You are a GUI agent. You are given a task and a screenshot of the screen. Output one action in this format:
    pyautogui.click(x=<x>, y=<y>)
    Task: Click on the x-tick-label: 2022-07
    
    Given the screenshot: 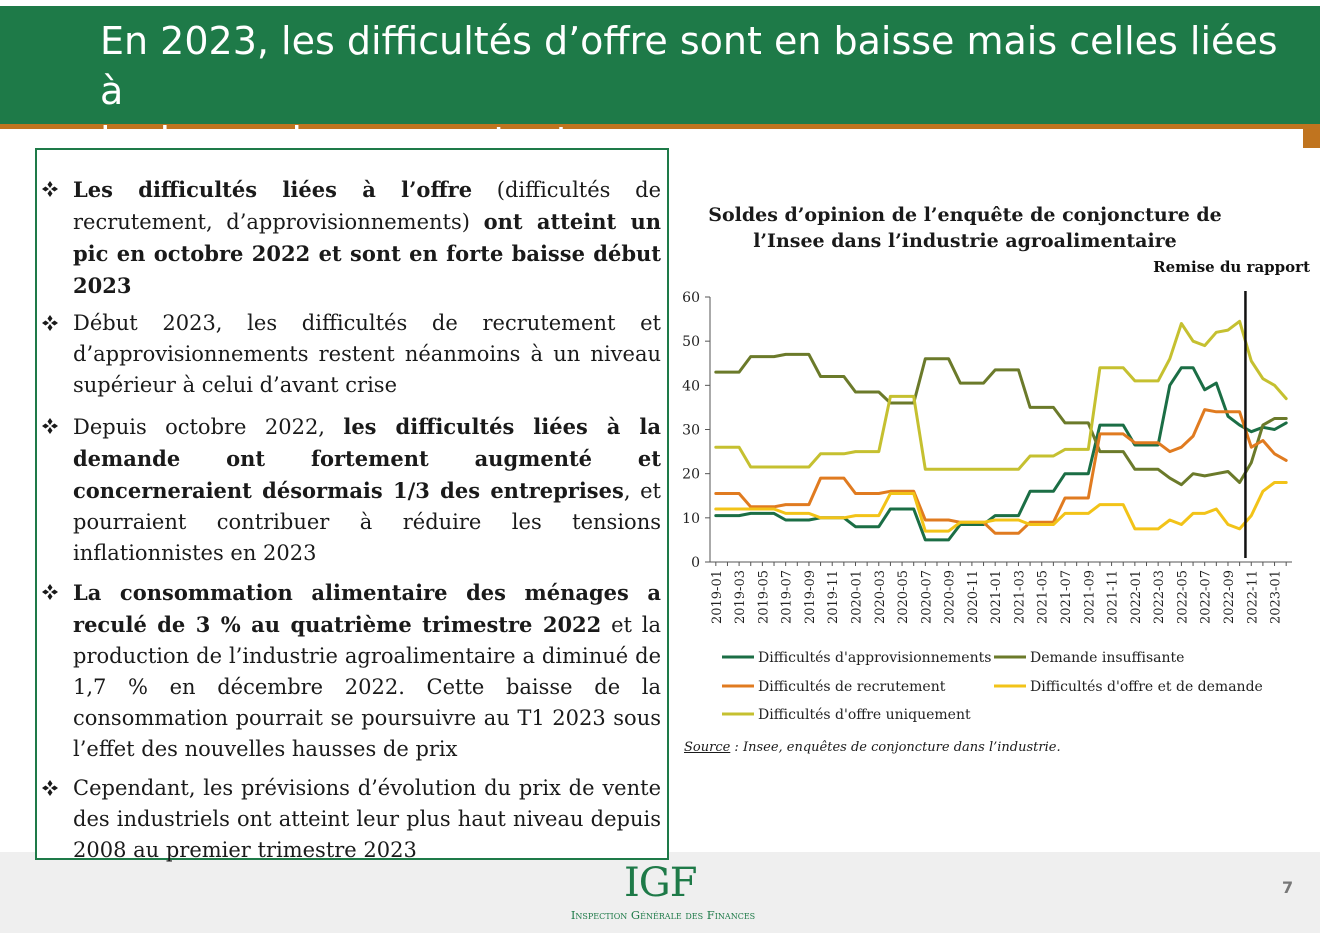 What is the action you would take?
    pyautogui.click(x=1206, y=597)
    